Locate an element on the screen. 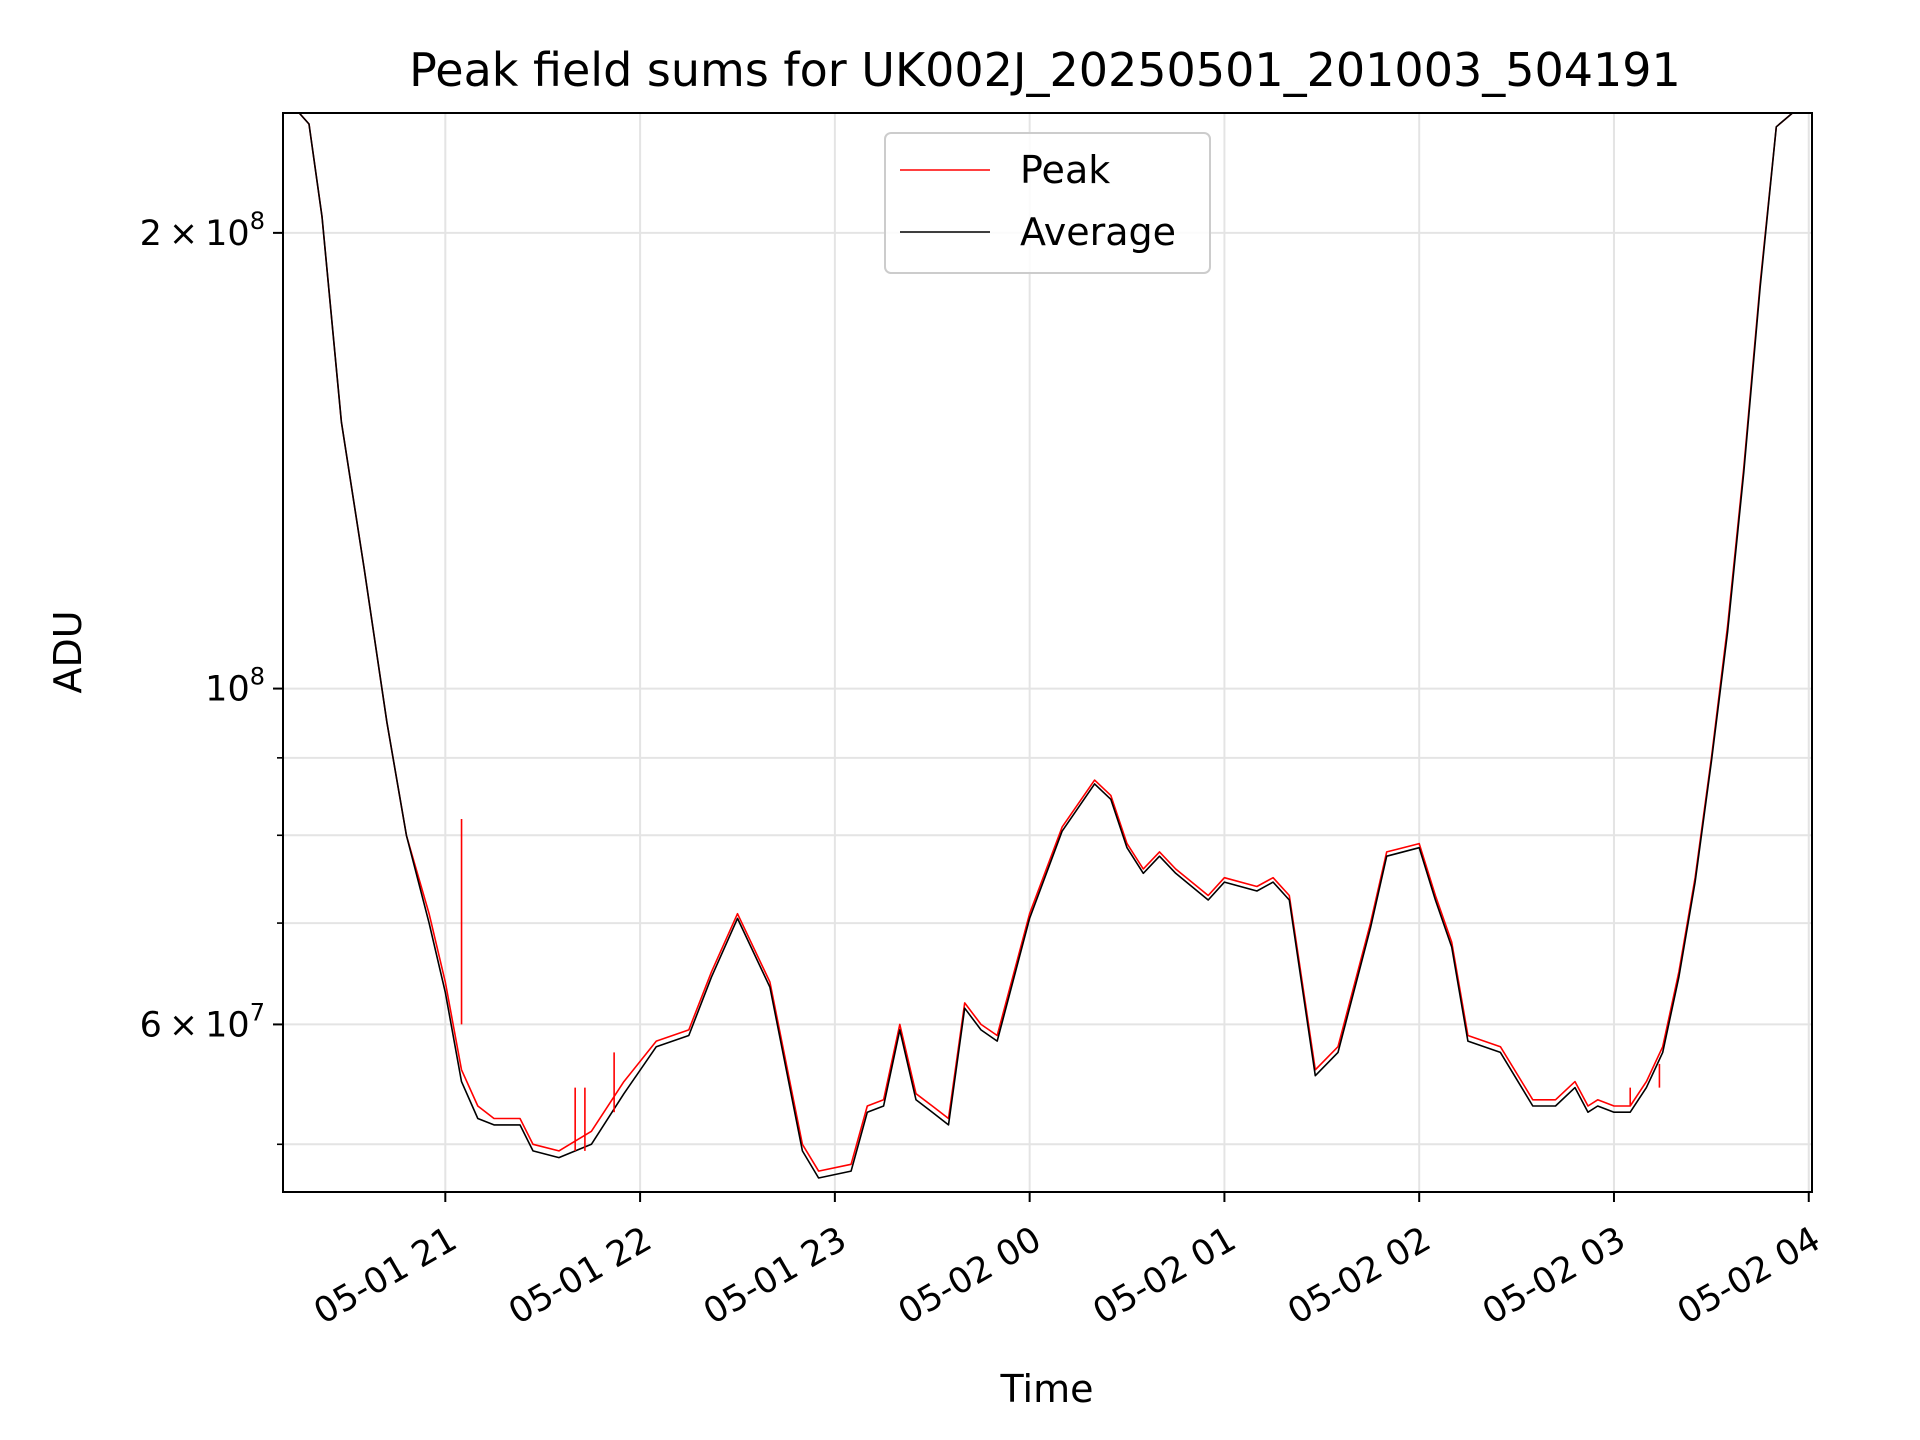 Image resolution: width=1920 pixels, height=1440 pixels. x-tick-label: 05-02 04 is located at coordinates (1749, 1275).